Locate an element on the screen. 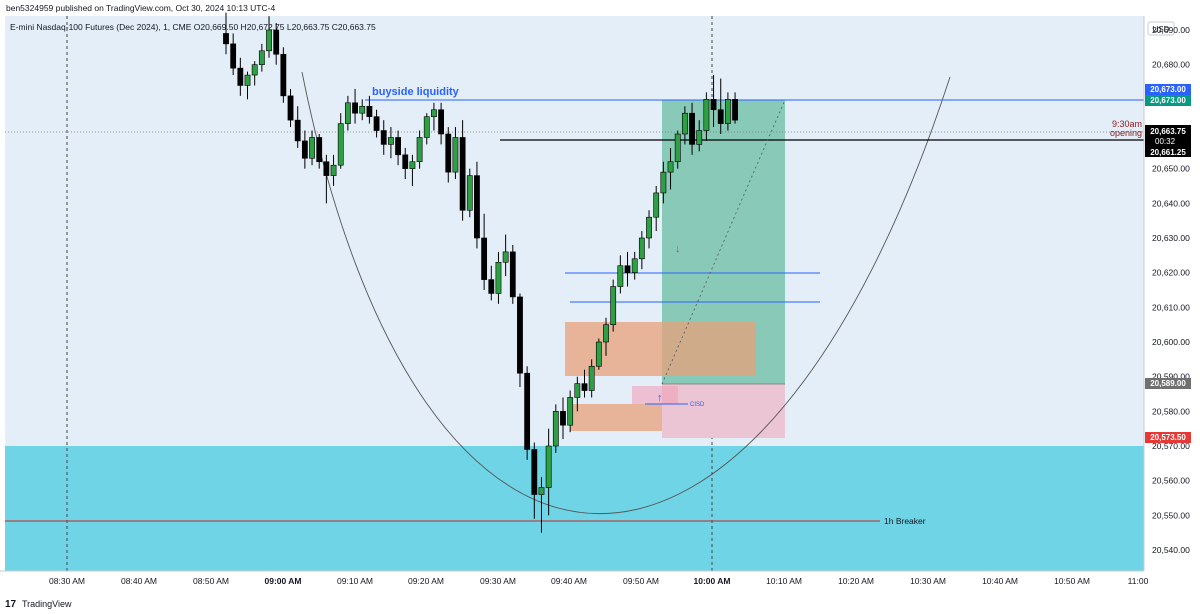 Image resolution: width=1200 pixels, height=614 pixels. footer-brand: TradingView is located at coordinates (47, 604).